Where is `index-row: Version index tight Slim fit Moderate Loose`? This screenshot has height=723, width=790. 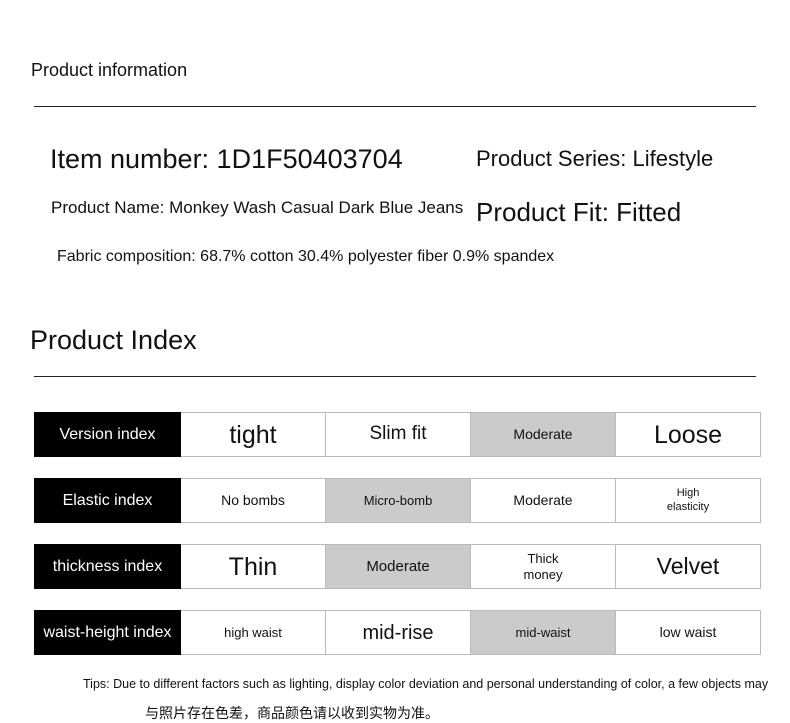
index-row: Version index tight Slim fit Moderate Loose is located at coordinates (400, 434).